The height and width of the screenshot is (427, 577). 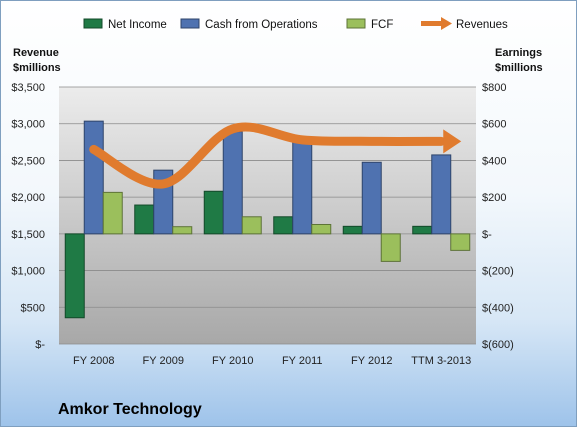 I want to click on right-tick-label: $800, so click(x=494, y=88).